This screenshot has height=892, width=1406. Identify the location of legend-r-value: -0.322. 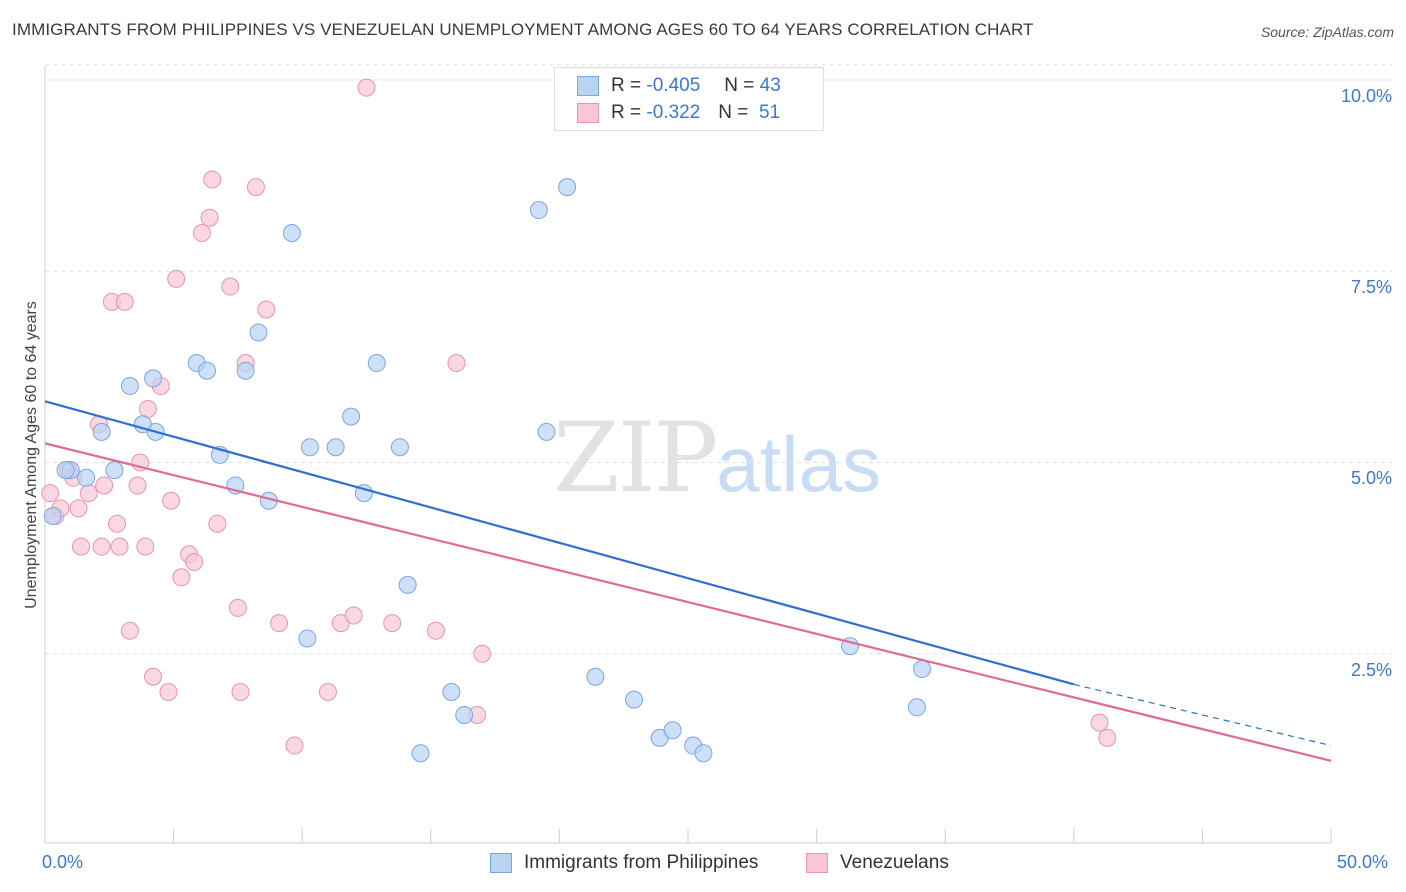
(673, 112).